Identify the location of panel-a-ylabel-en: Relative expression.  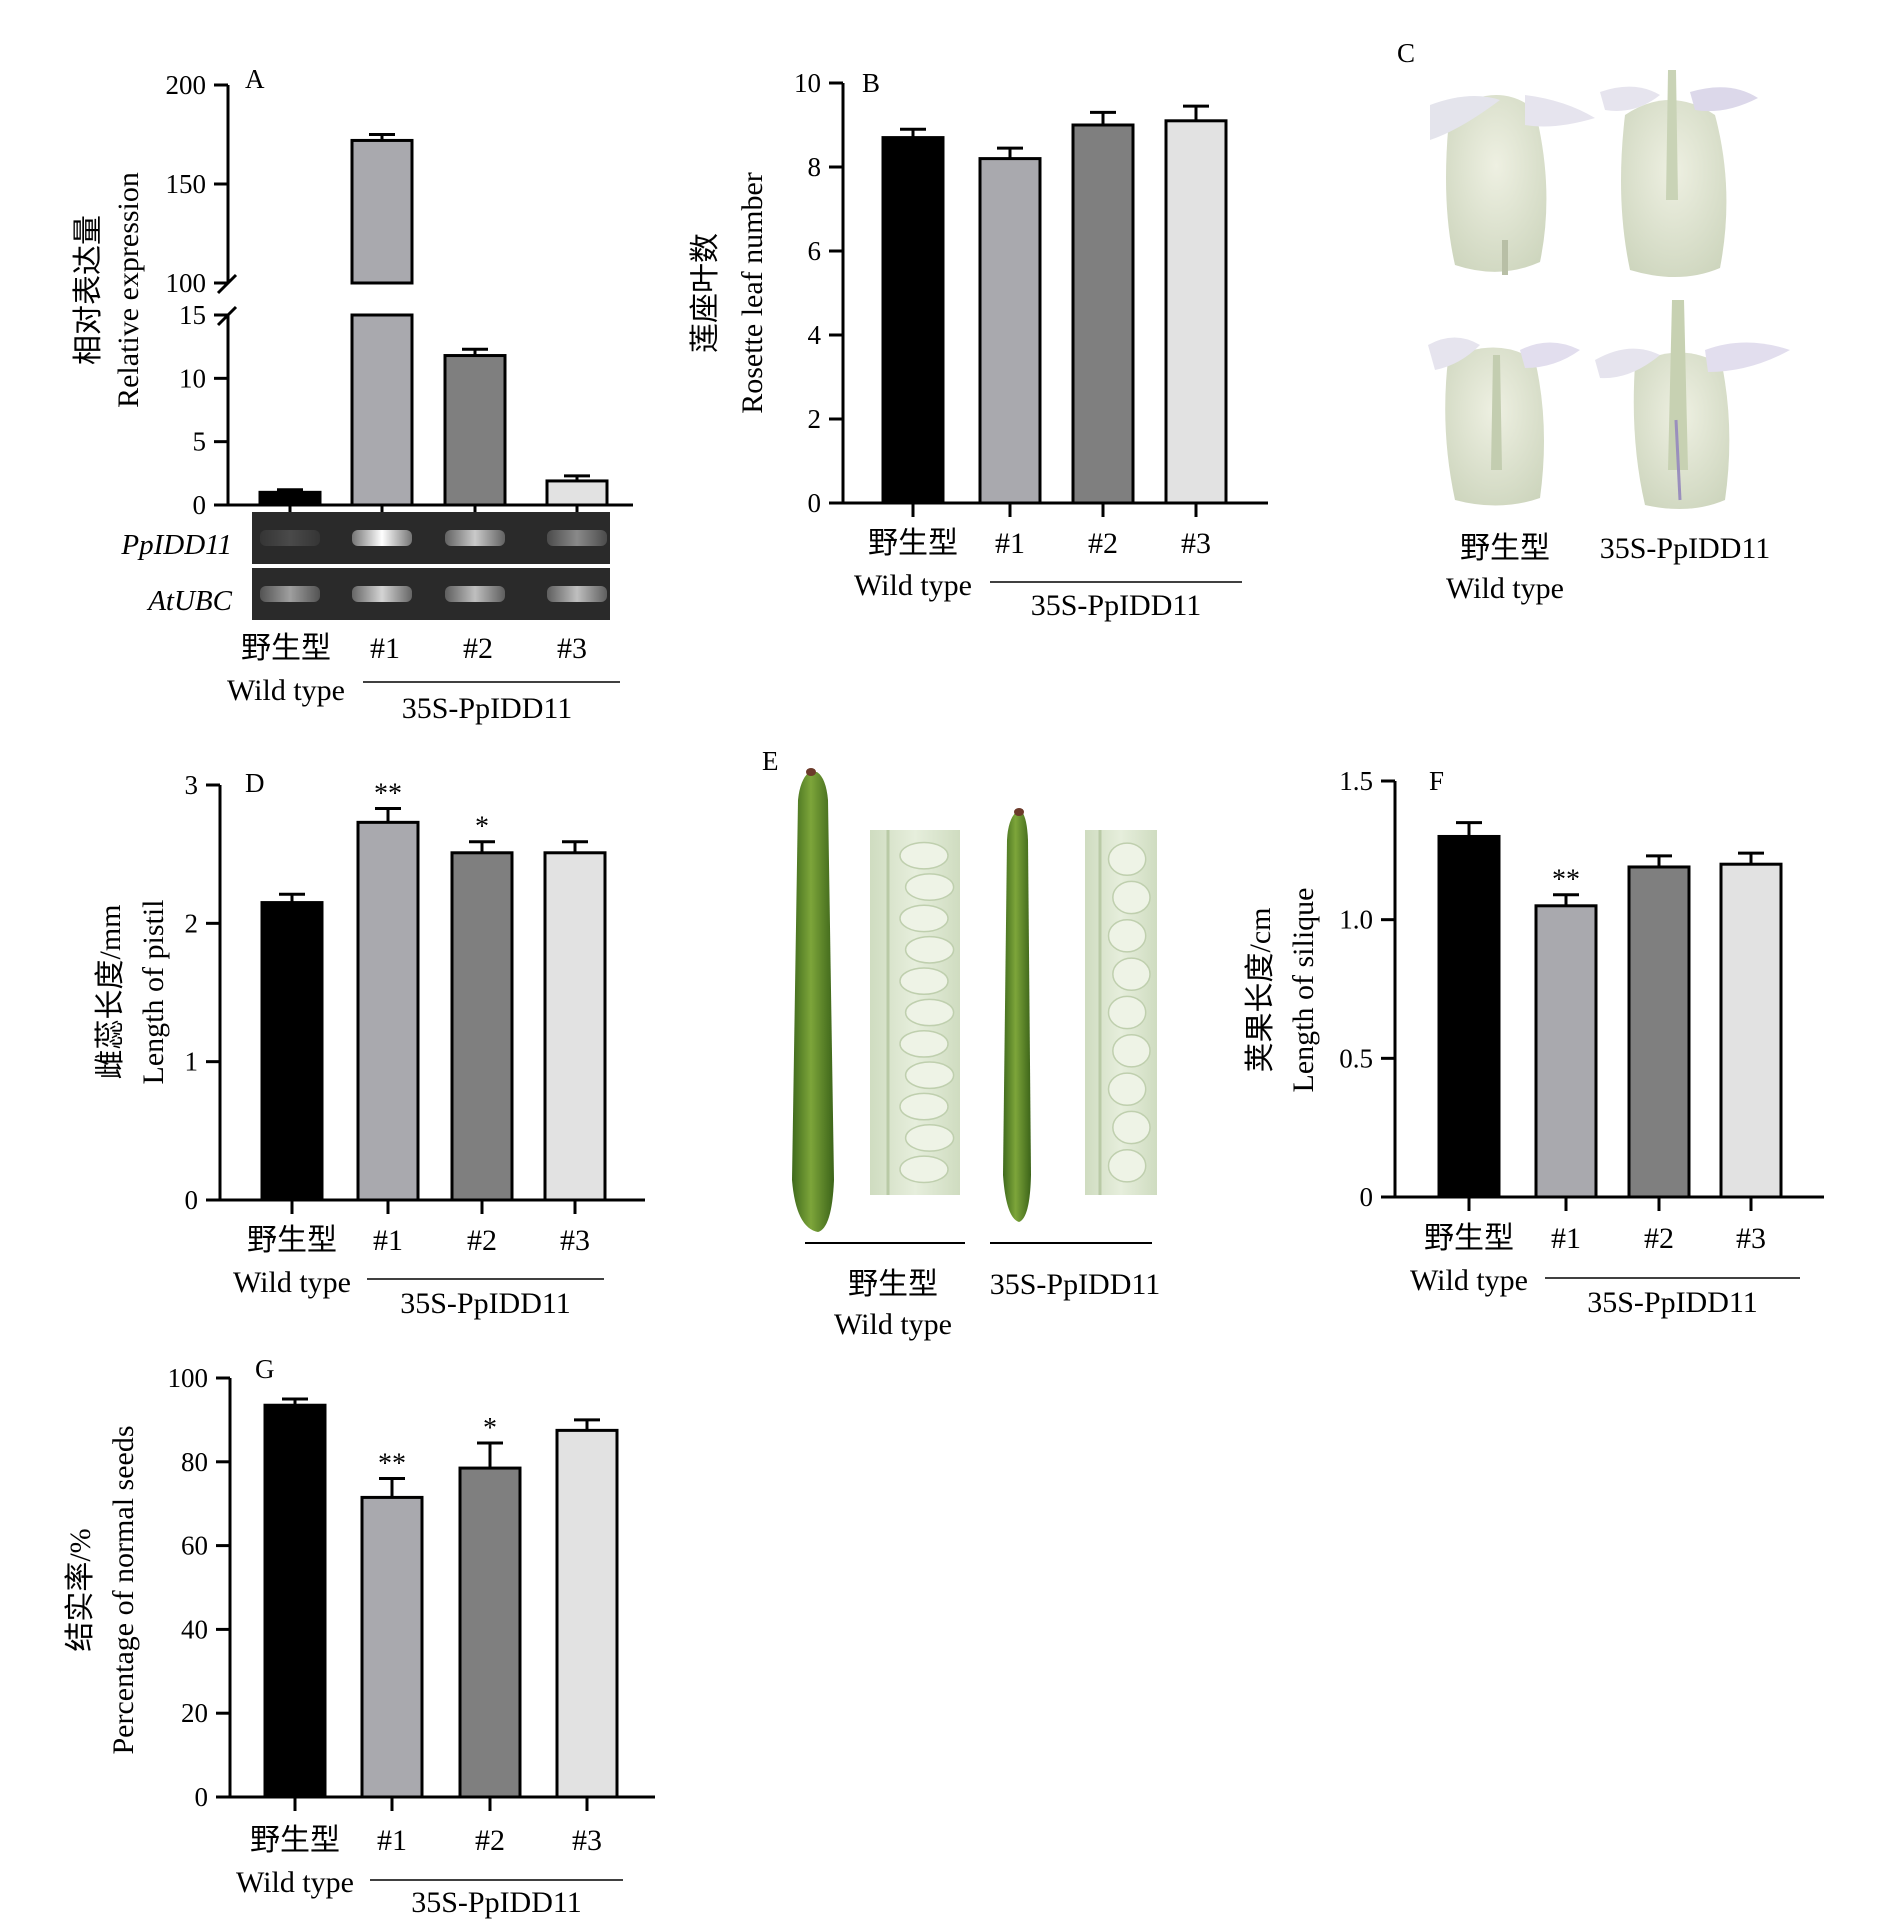
(128, 290).